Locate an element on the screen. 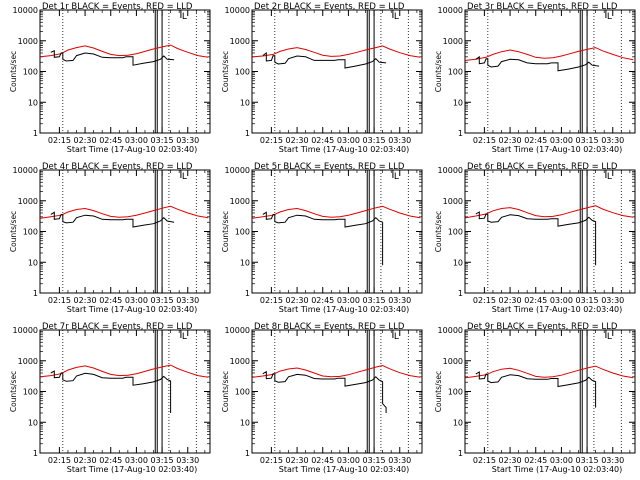 The image size is (640, 480). panel-title: Det 9r BLACK = Events, RED = LLD is located at coordinates (542, 327).